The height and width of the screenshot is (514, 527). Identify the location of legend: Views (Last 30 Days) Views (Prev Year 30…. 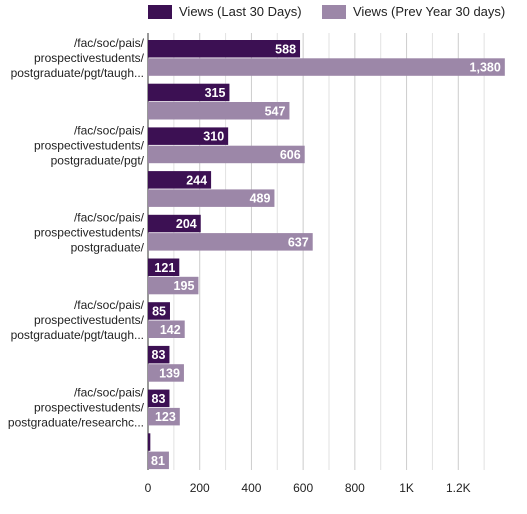
(263, 14).